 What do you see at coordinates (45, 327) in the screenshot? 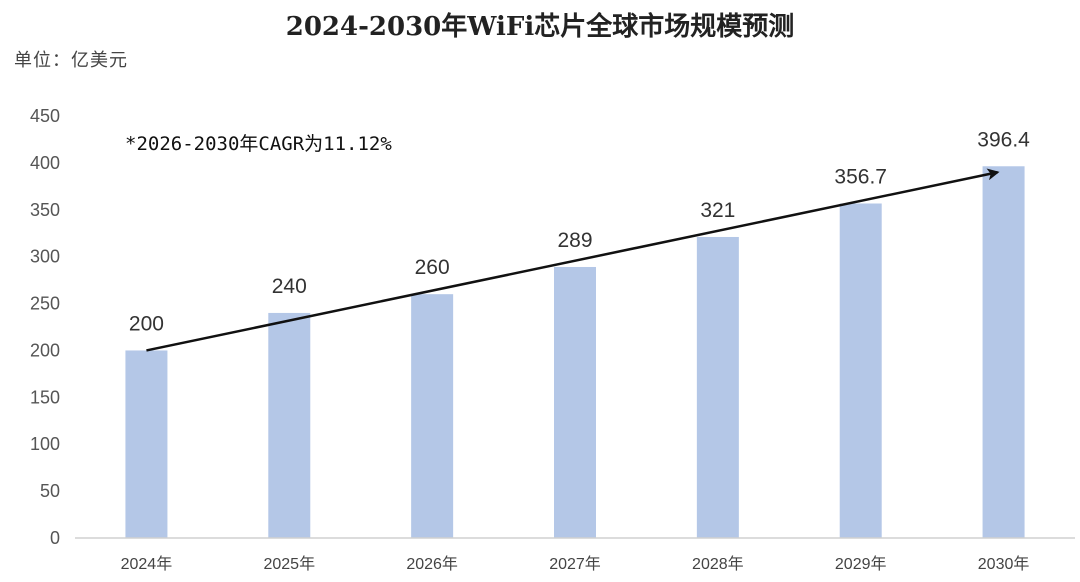
I see `y-axis: 0 50 100 150 200 250 300 350 400 450` at bounding box center [45, 327].